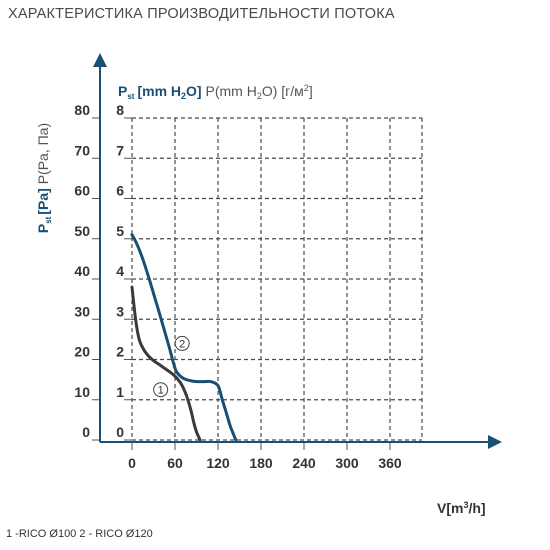  Describe the element at coordinates (79, 534) in the screenshot. I see `legend: 1 -RICO Ø100 2 - RICO Ø120` at that location.